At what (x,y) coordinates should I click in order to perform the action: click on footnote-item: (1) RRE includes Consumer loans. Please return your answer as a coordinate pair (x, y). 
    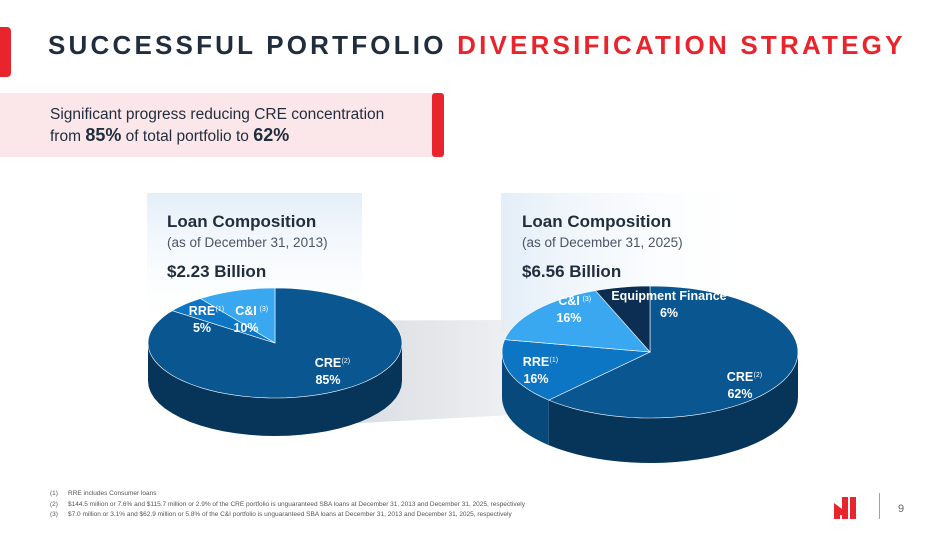
    Looking at the image, I should click on (103, 493).